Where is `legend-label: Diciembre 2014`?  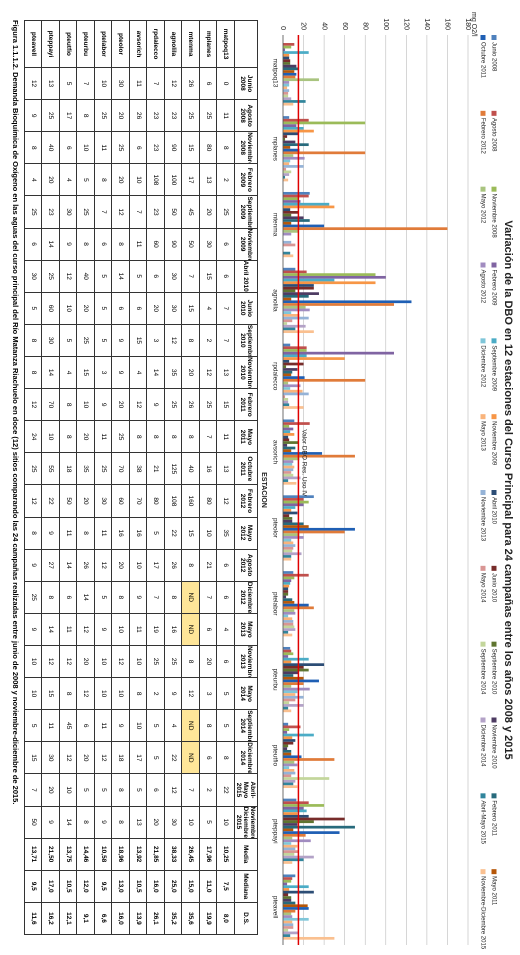
legend-label: Diciembre 2014 is located at coordinates (482, 746).